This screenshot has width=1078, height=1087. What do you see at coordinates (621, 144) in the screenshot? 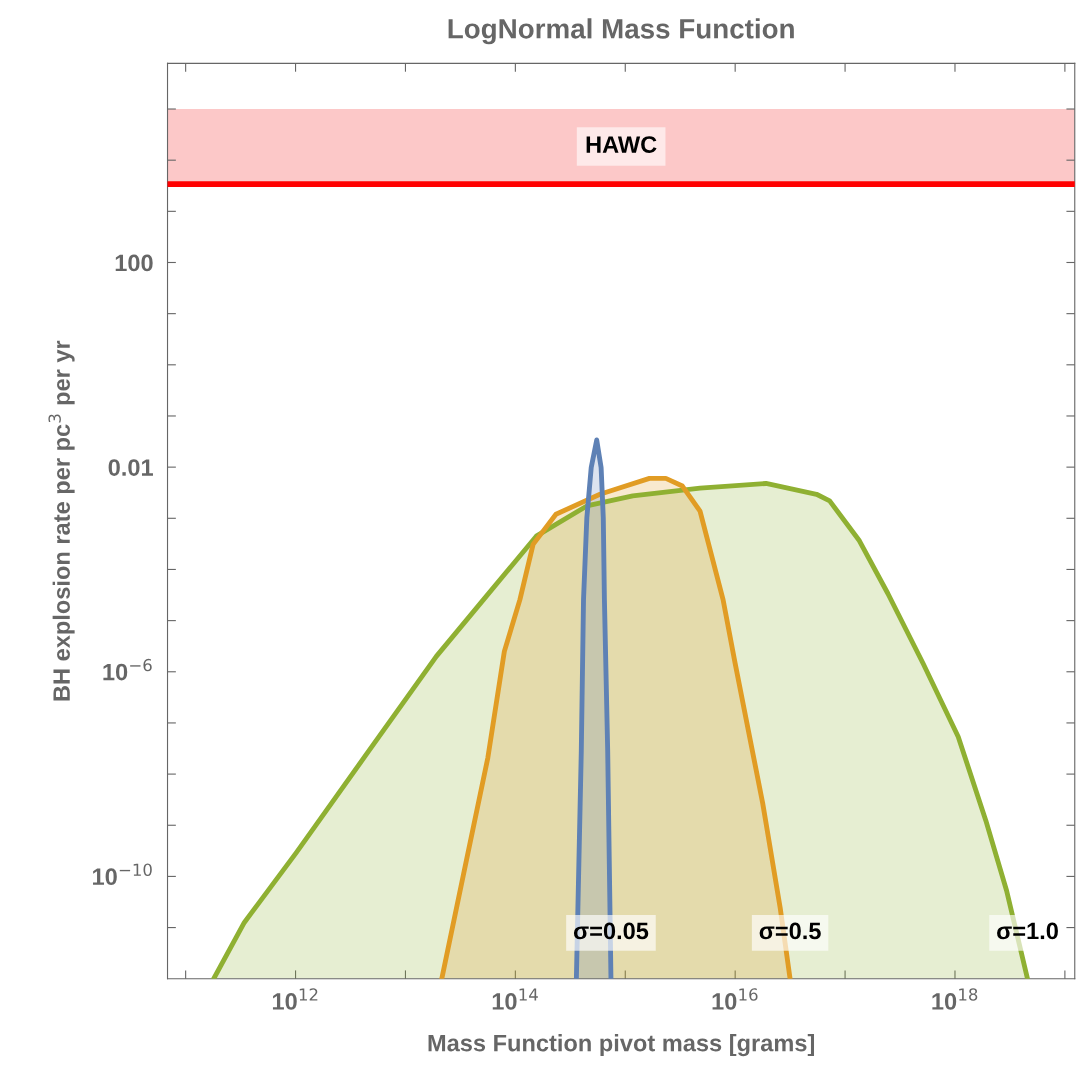
I see `band-label: HAWC` at bounding box center [621, 144].